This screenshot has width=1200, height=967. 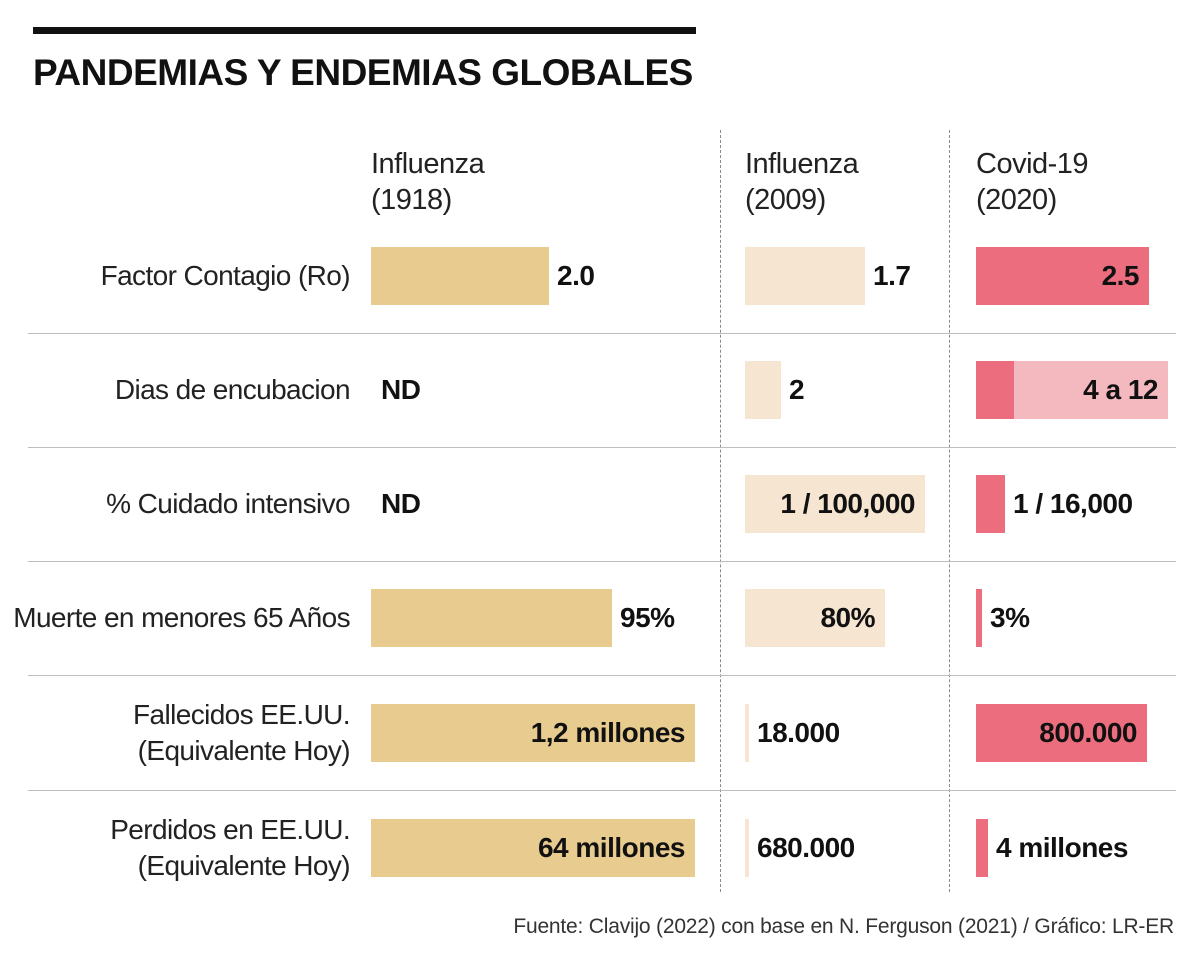 I want to click on bar-cuidado-influenza-2009, so click(x=835, y=504).